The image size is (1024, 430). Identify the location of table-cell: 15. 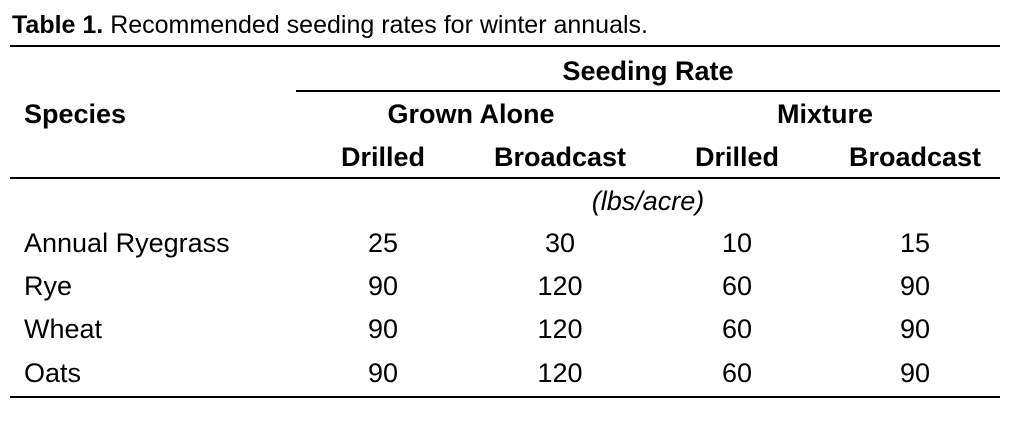
(915, 243).